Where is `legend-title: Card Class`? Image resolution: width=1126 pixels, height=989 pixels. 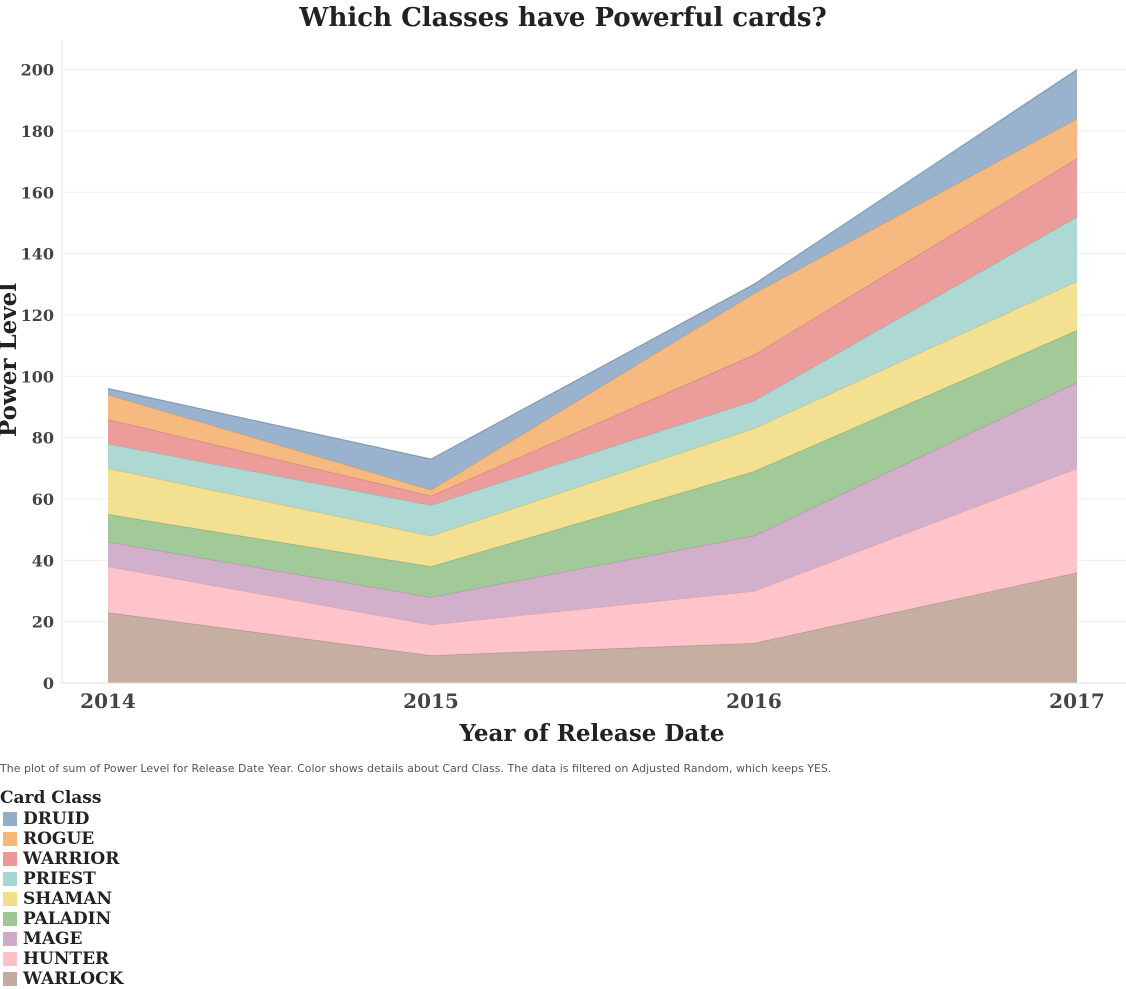
legend-title: Card Class is located at coordinates (51, 798).